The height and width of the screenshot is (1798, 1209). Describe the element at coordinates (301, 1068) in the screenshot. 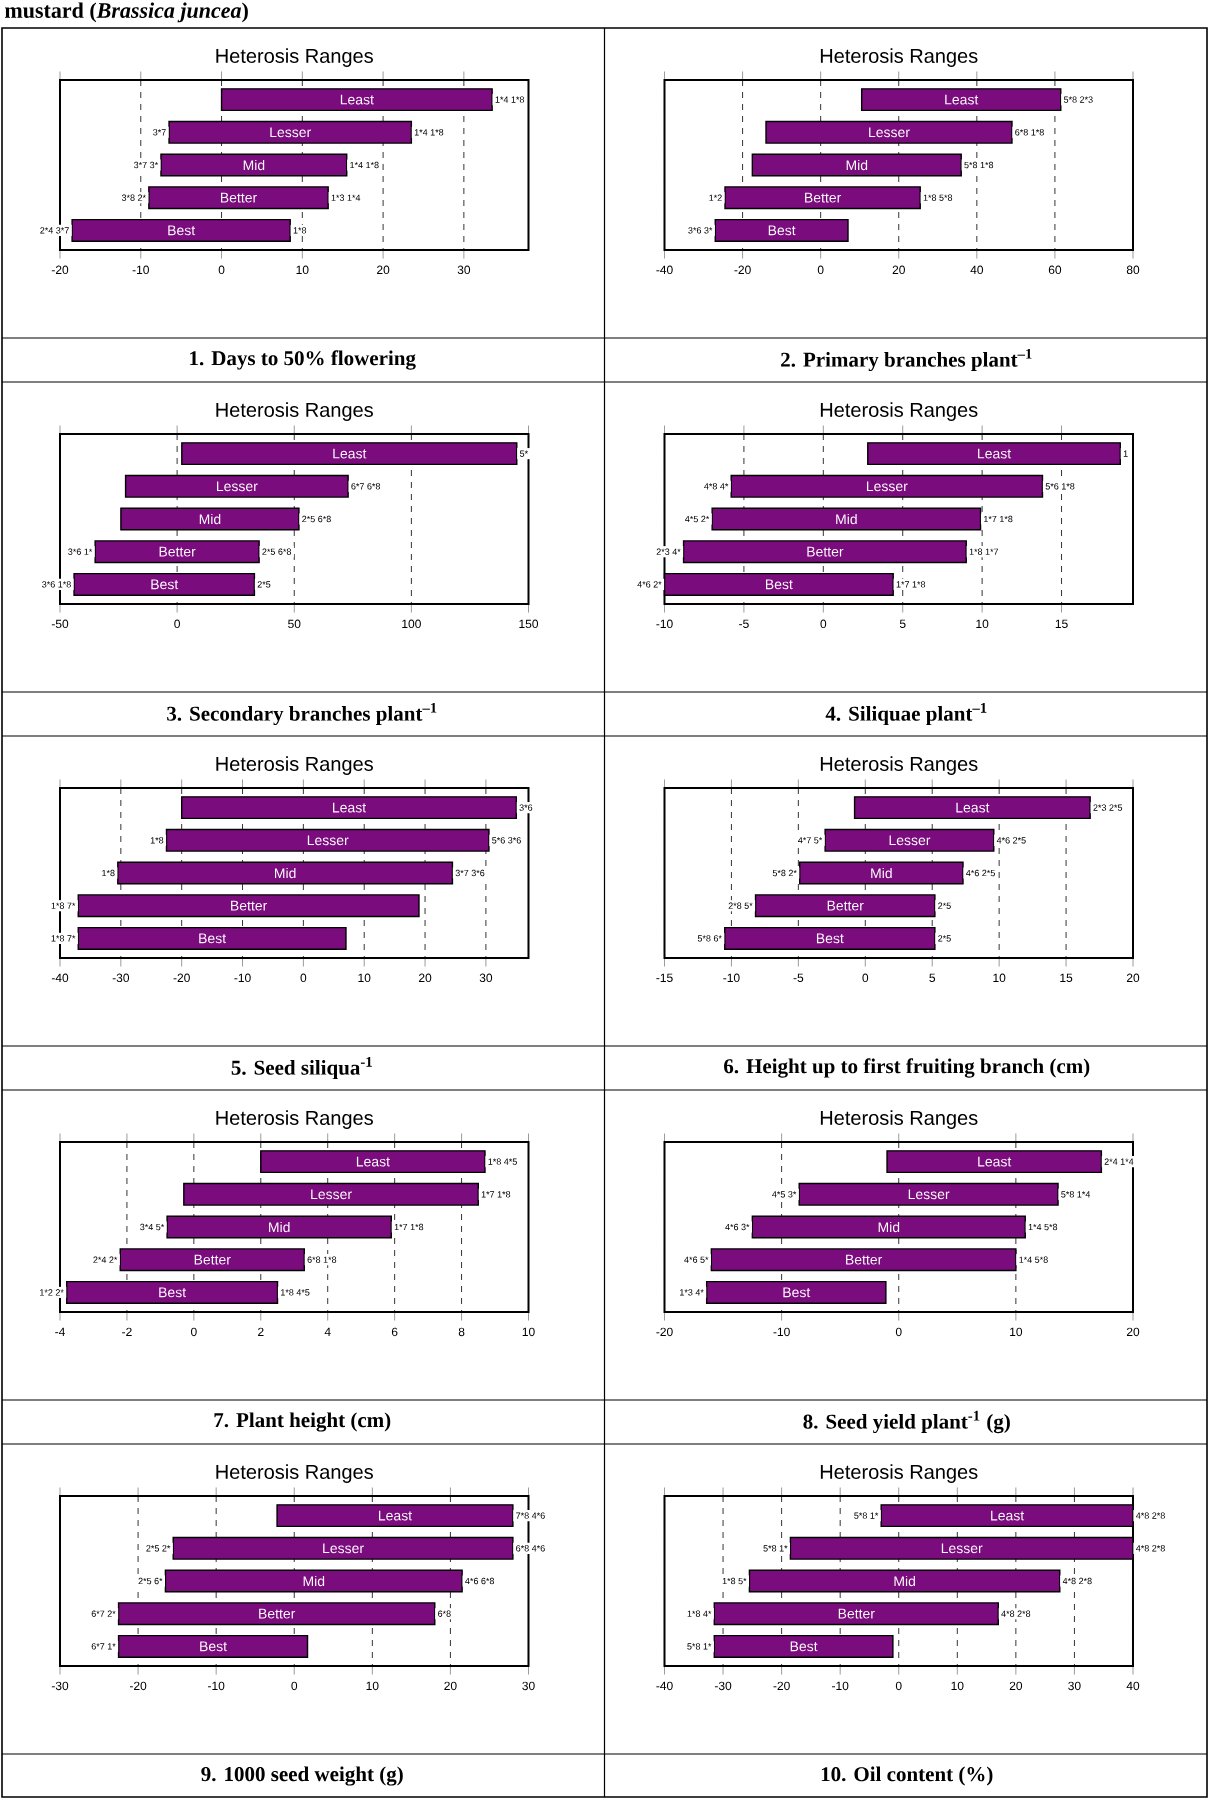

I see `x-axis-title: 5. Seed siliqua$^{-1}$` at that location.